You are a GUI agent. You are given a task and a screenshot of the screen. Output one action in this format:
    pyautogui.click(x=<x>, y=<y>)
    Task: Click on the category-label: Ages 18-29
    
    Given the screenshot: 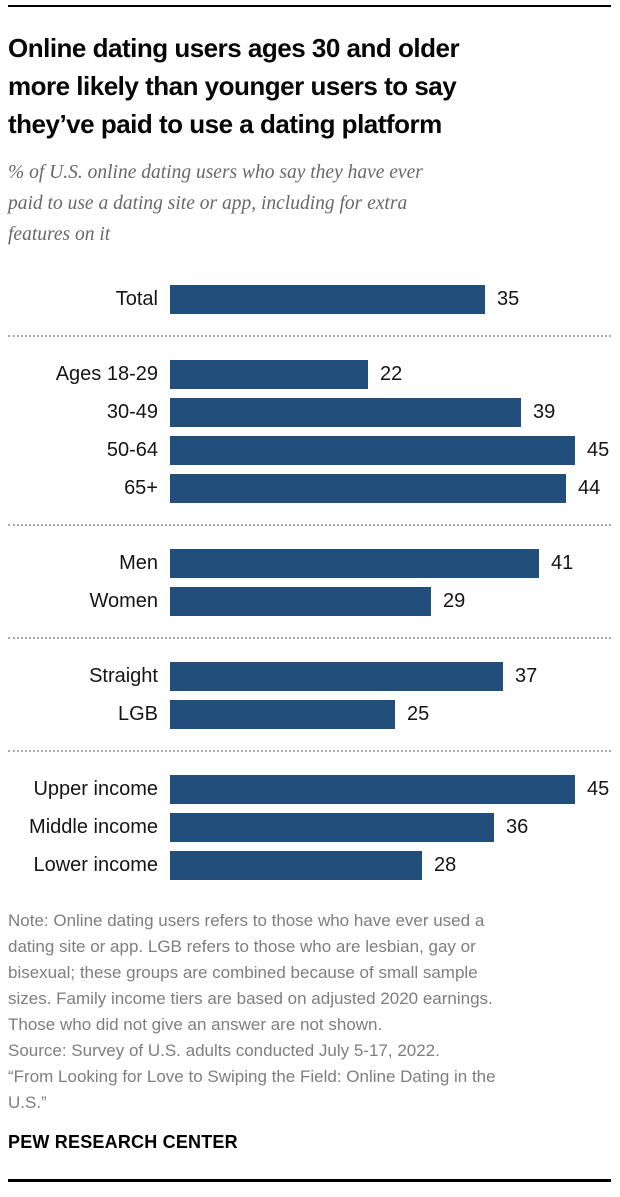 What is the action you would take?
    pyautogui.click(x=106, y=374)
    